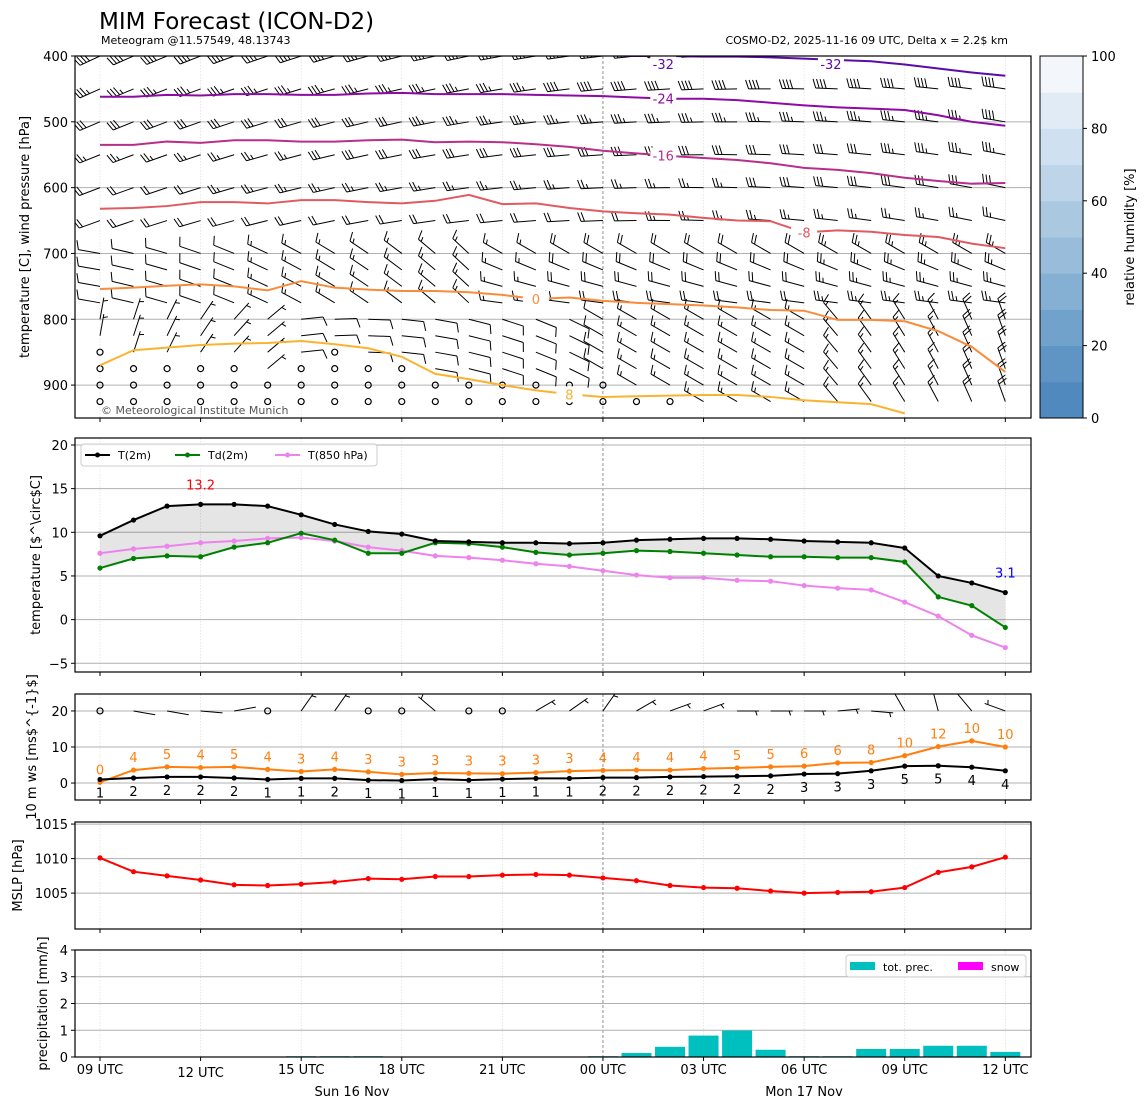 The image size is (1148, 1105). What do you see at coordinates (1061, 255) in the screenshot?
I see `colorbar-band` at bounding box center [1061, 255].